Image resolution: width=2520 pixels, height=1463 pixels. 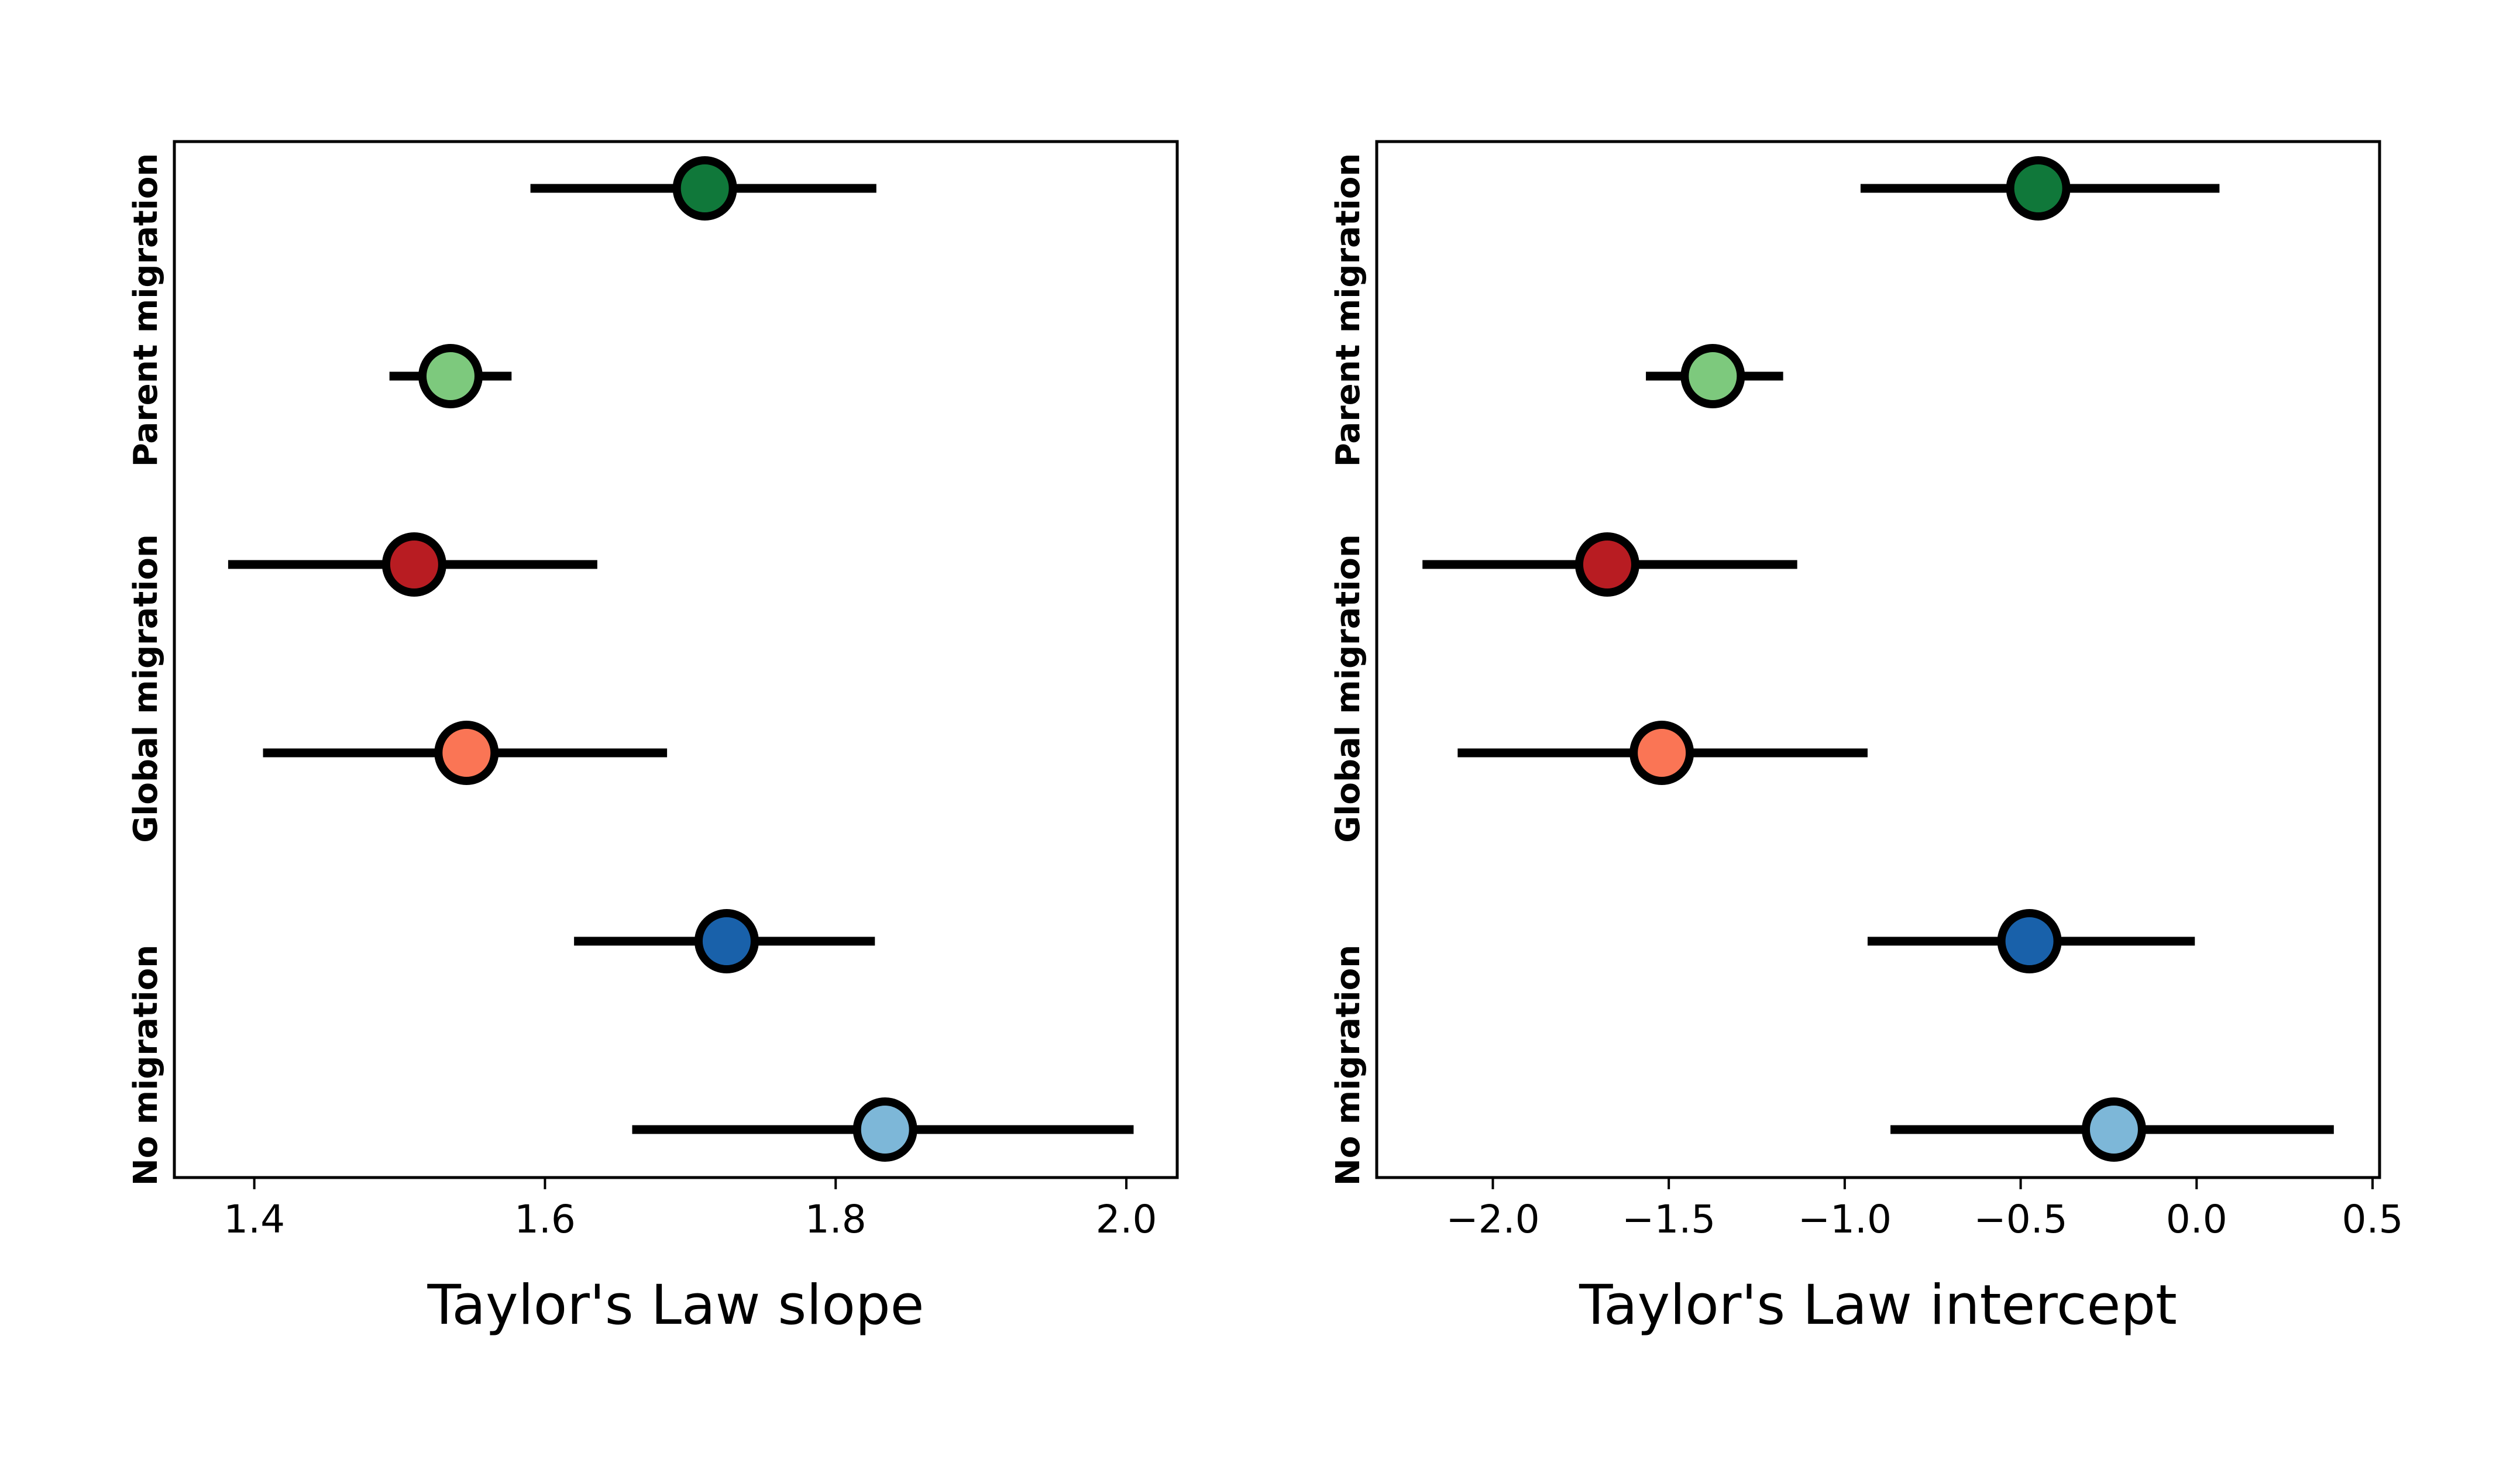 I want to click on slope-group-label: No migration, so click(x=146, y=1065).